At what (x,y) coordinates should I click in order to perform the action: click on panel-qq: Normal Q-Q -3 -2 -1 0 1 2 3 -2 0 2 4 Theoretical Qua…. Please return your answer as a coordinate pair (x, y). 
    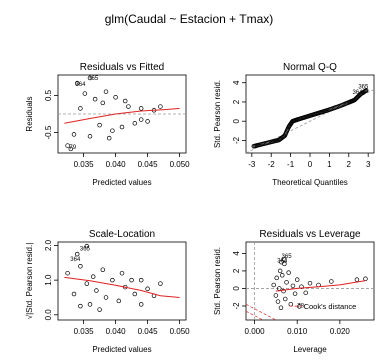
    Looking at the image, I should click on (294, 124).